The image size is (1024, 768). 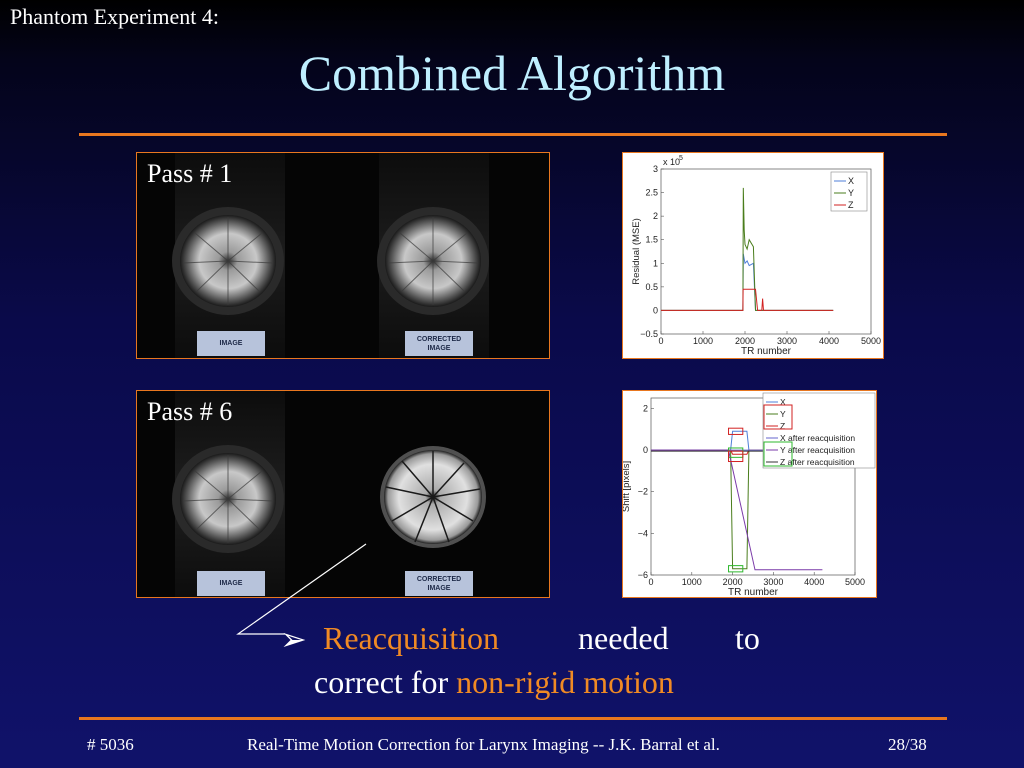 What do you see at coordinates (651, 240) in the screenshot?
I see `y-tick-label: 1.5` at bounding box center [651, 240].